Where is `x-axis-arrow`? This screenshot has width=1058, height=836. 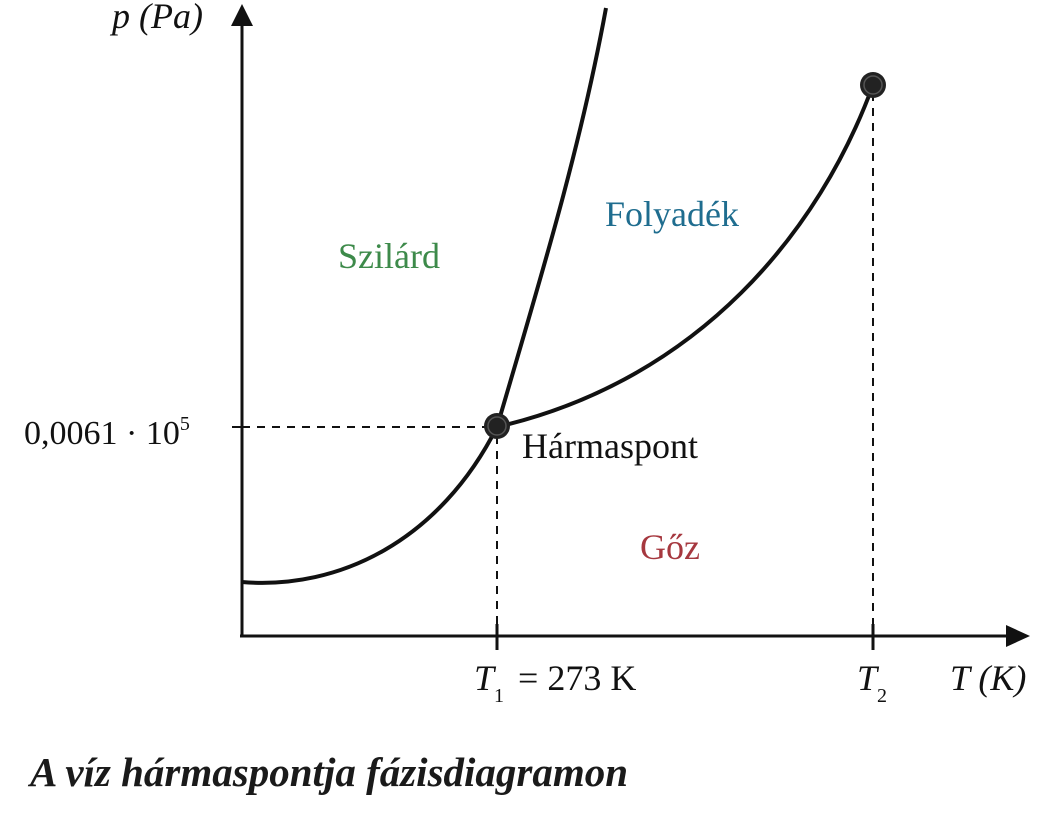 x-axis-arrow is located at coordinates (1018, 636).